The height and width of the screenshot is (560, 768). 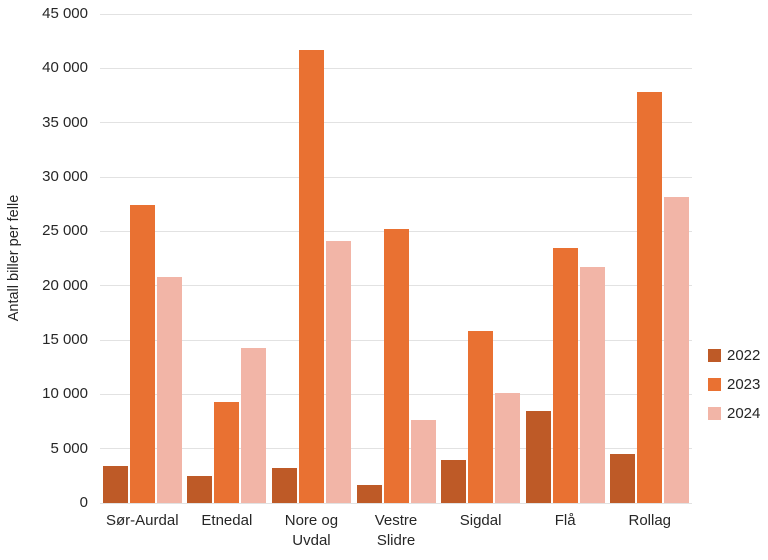 I want to click on y-tick-label: 0, so click(x=83, y=502).